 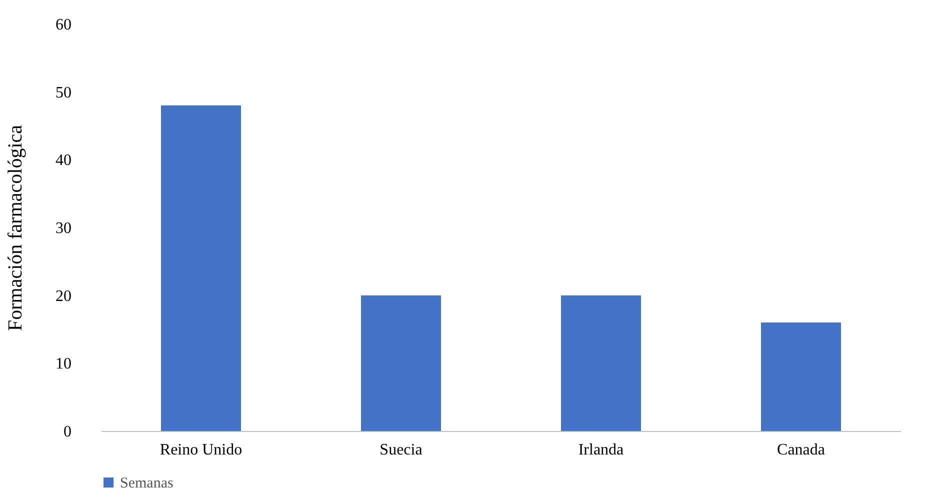 I want to click on x-tick-label: Suecia, so click(x=401, y=450).